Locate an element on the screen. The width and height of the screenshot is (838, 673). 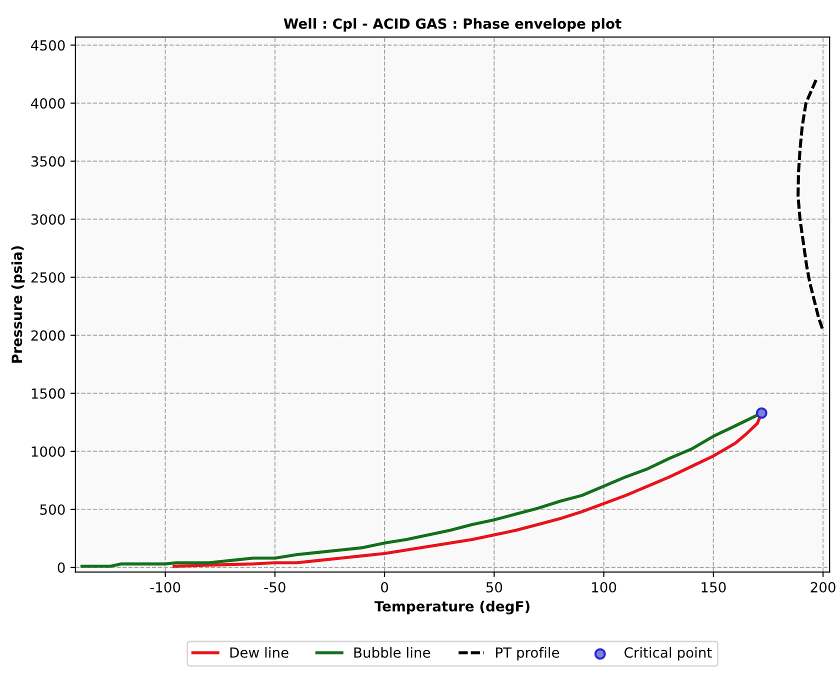
x-tick-label: 0 is located at coordinates (384, 587).